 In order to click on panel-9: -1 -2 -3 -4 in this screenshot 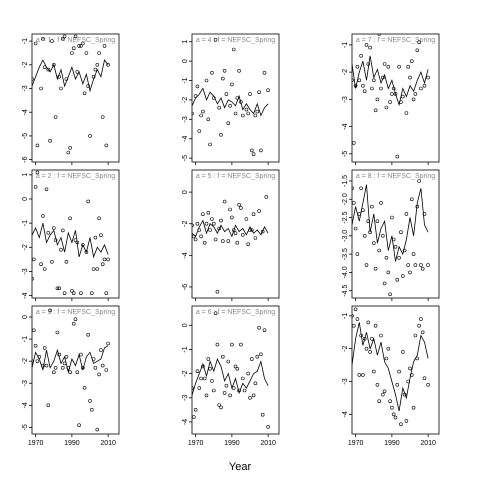, I will do `click(391, 371)`.